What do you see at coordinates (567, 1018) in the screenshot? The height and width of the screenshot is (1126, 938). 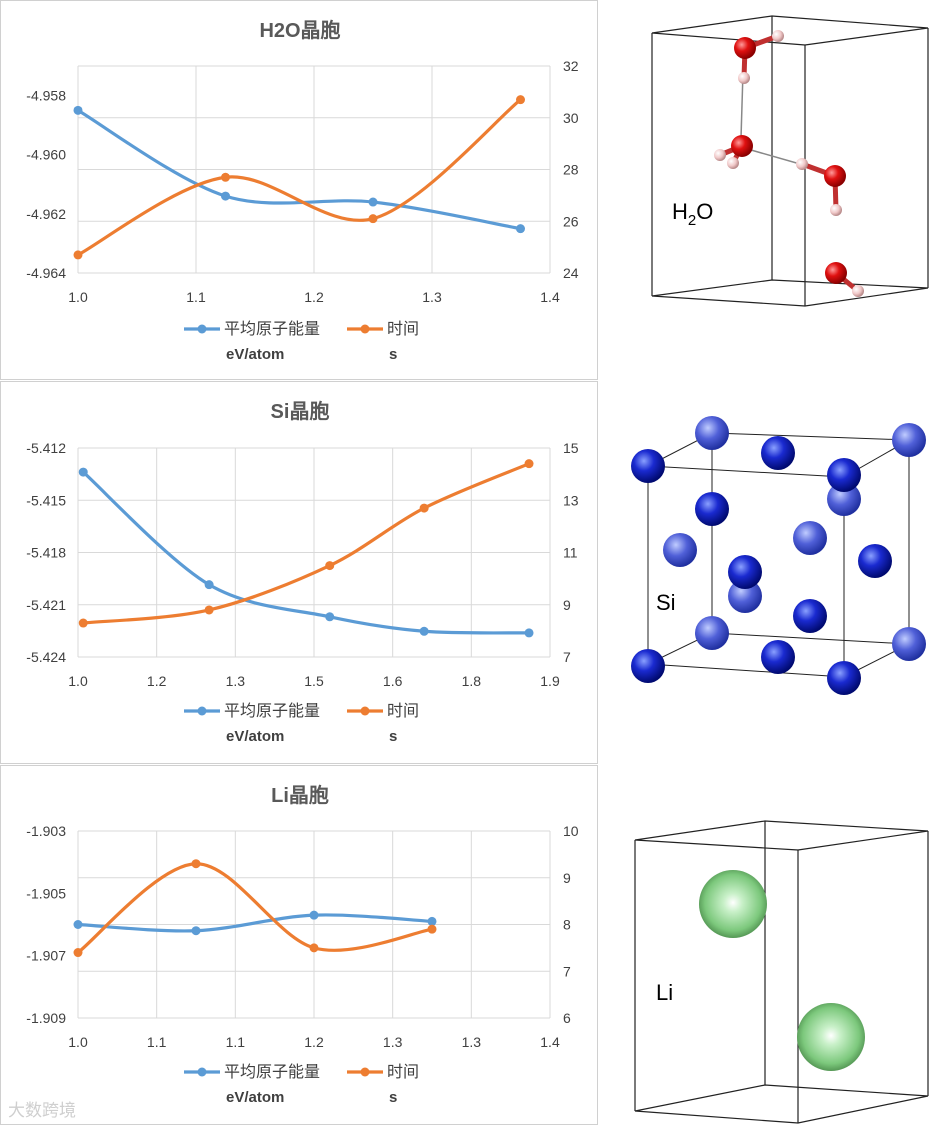 I see `y-right-tick-label: 6` at bounding box center [567, 1018].